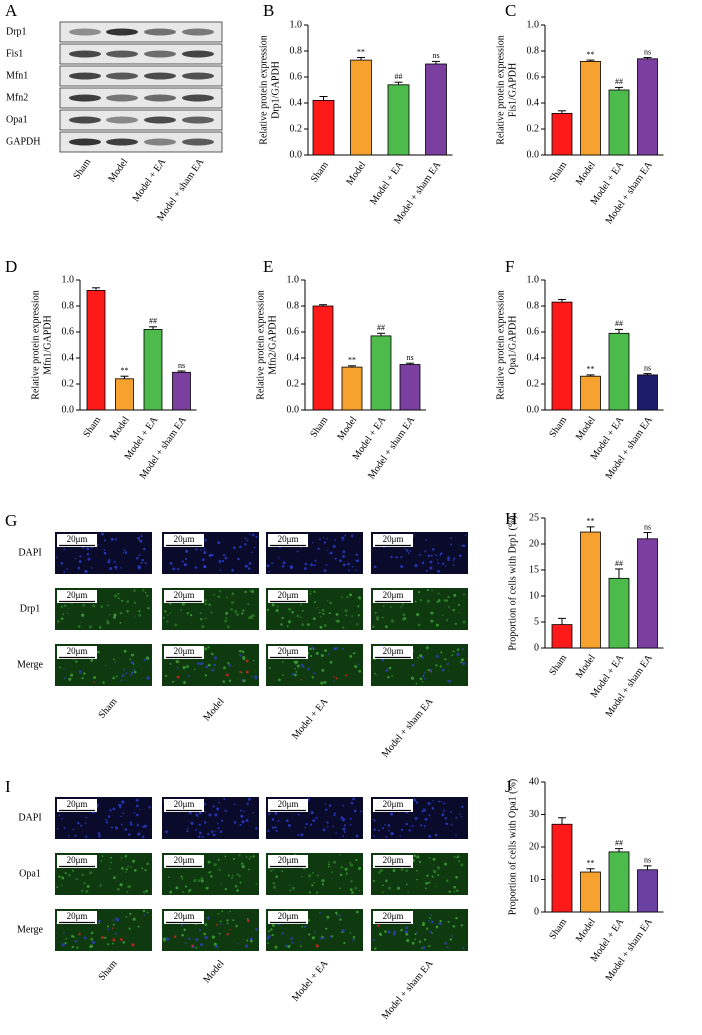  What do you see at coordinates (181, 365) in the screenshot?
I see `significance-label: ns` at bounding box center [181, 365].